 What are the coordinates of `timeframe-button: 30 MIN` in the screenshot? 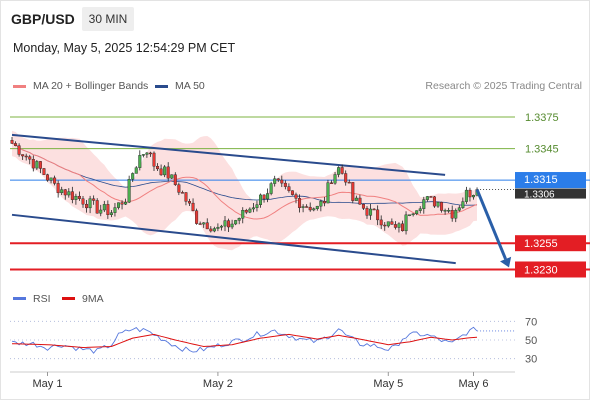 It's located at (108, 19).